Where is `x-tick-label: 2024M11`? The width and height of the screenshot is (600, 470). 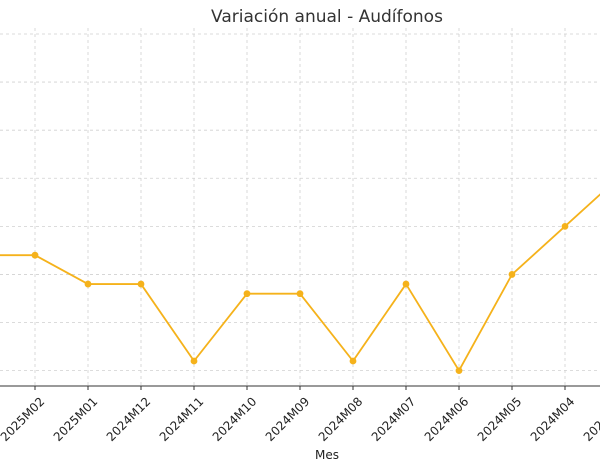 x-tick-label: 2024M11 is located at coordinates (182, 419).